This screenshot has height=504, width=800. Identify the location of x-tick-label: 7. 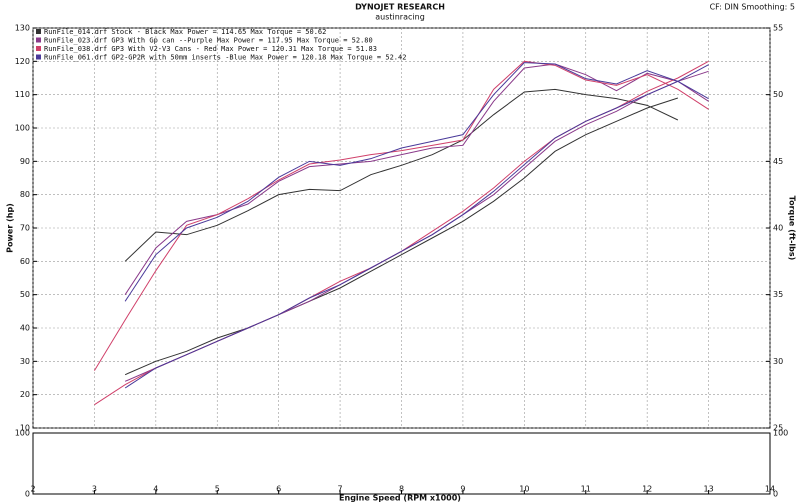
(340, 489).